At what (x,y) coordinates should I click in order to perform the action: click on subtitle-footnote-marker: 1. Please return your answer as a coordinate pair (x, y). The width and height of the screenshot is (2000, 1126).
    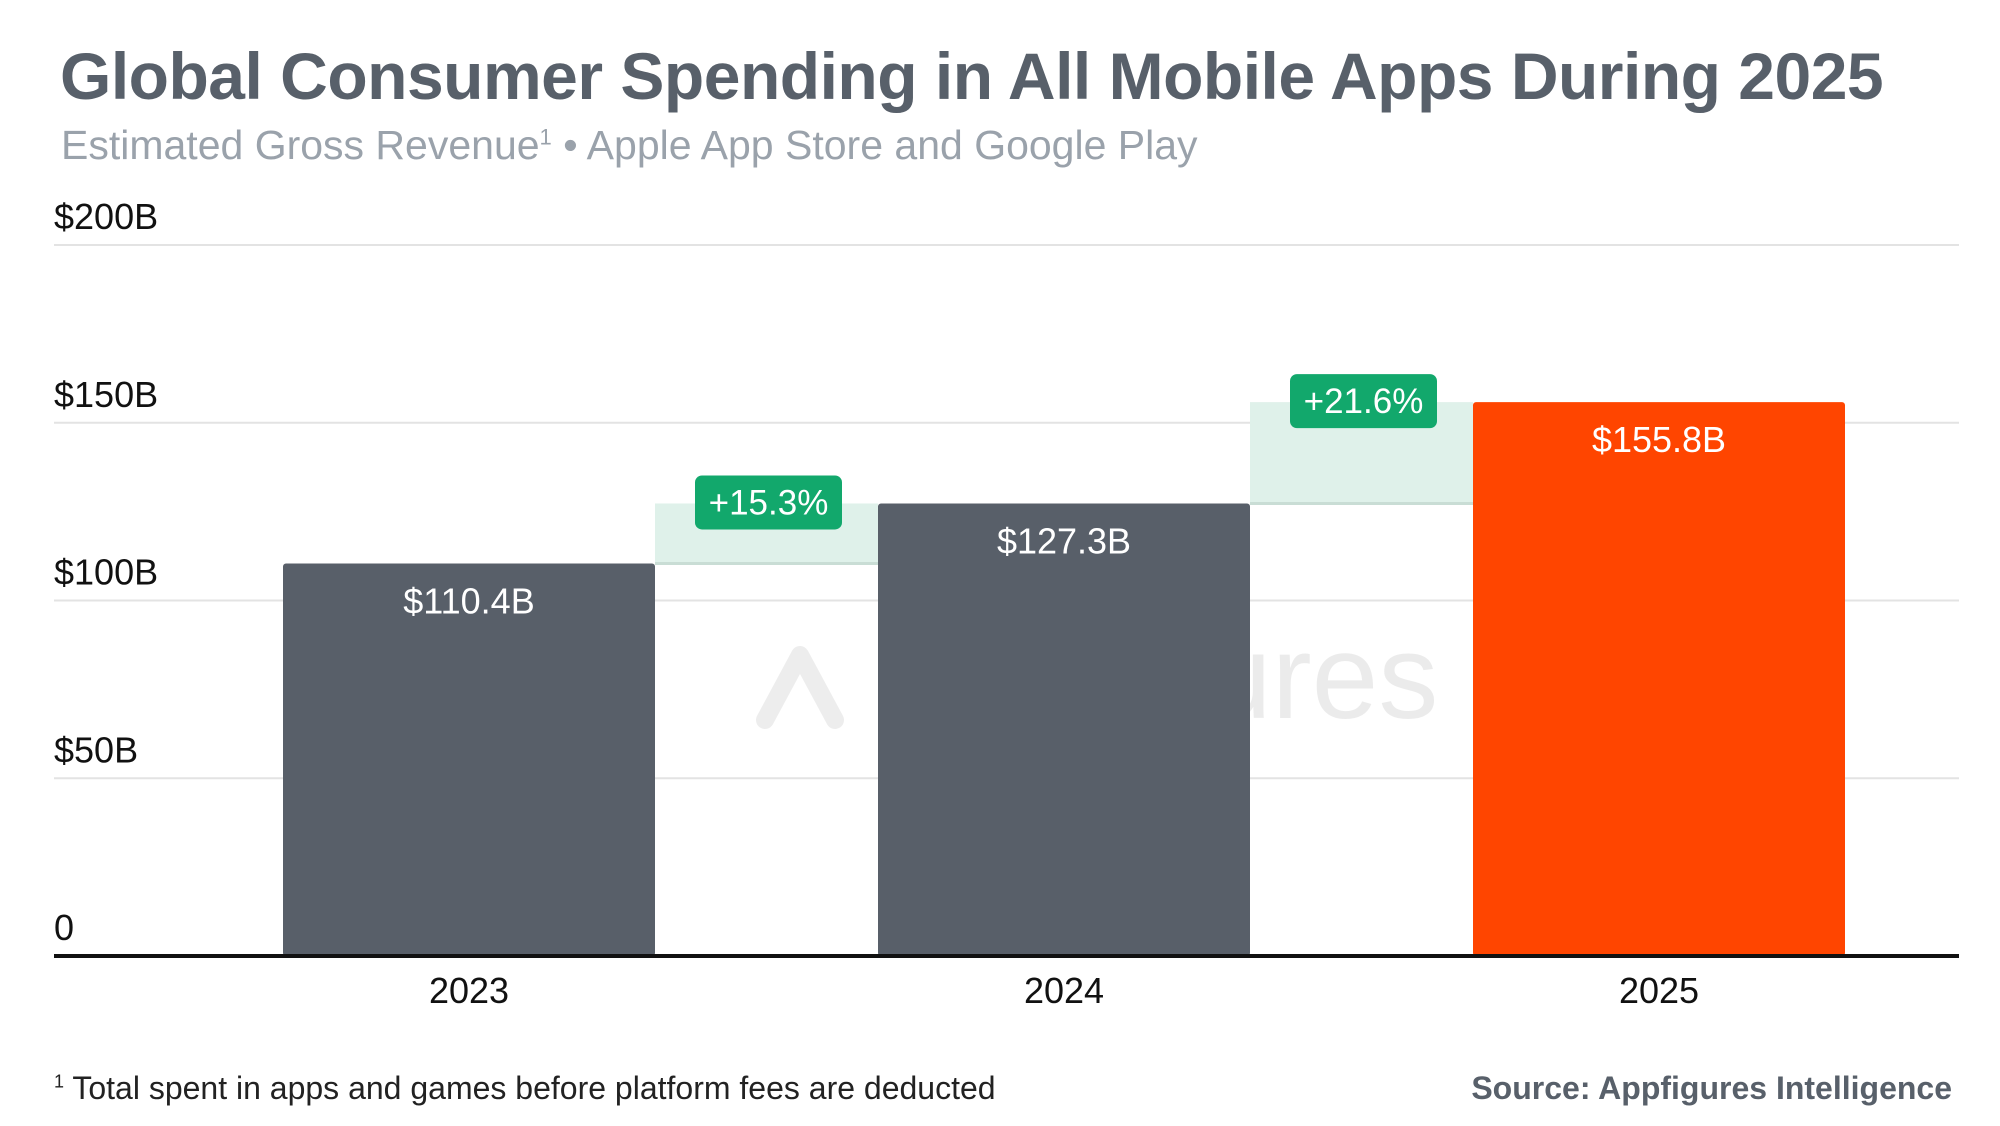
    Looking at the image, I should click on (545, 137).